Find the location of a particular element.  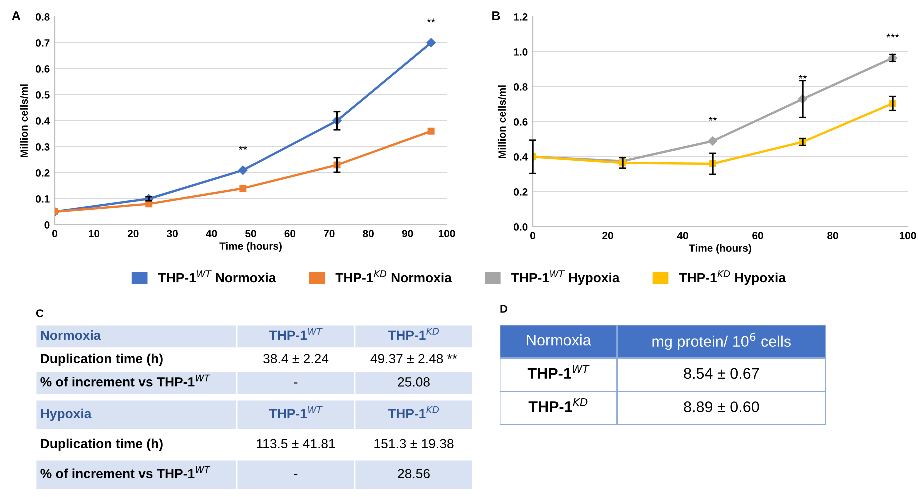

x-tick-label: 90 is located at coordinates (408, 234).